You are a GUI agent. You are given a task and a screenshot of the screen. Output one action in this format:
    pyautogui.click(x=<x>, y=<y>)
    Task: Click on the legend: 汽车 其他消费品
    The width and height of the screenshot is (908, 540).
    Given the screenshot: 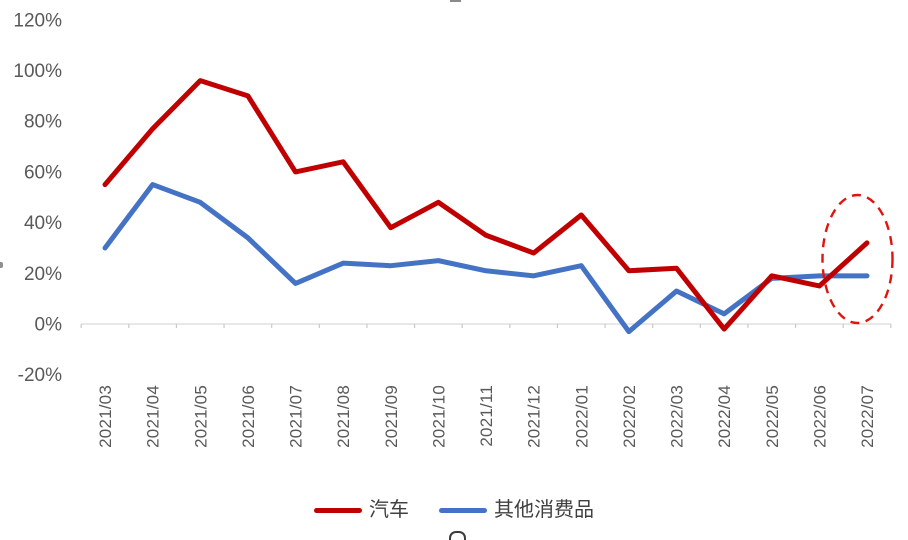 What is the action you would take?
    pyautogui.click(x=454, y=510)
    